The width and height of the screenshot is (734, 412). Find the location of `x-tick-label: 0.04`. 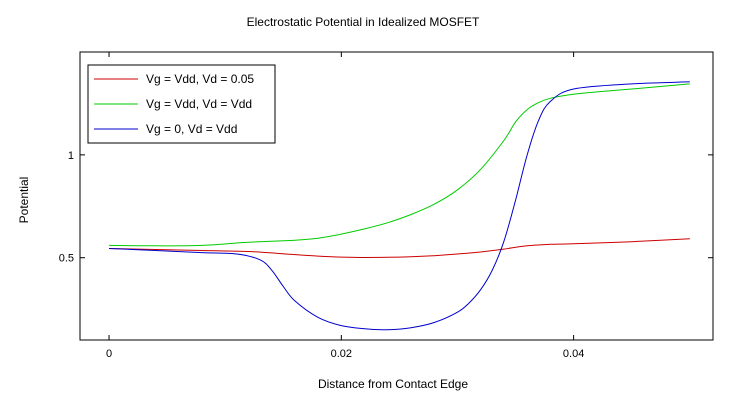

x-tick-label: 0.04 is located at coordinates (573, 354).